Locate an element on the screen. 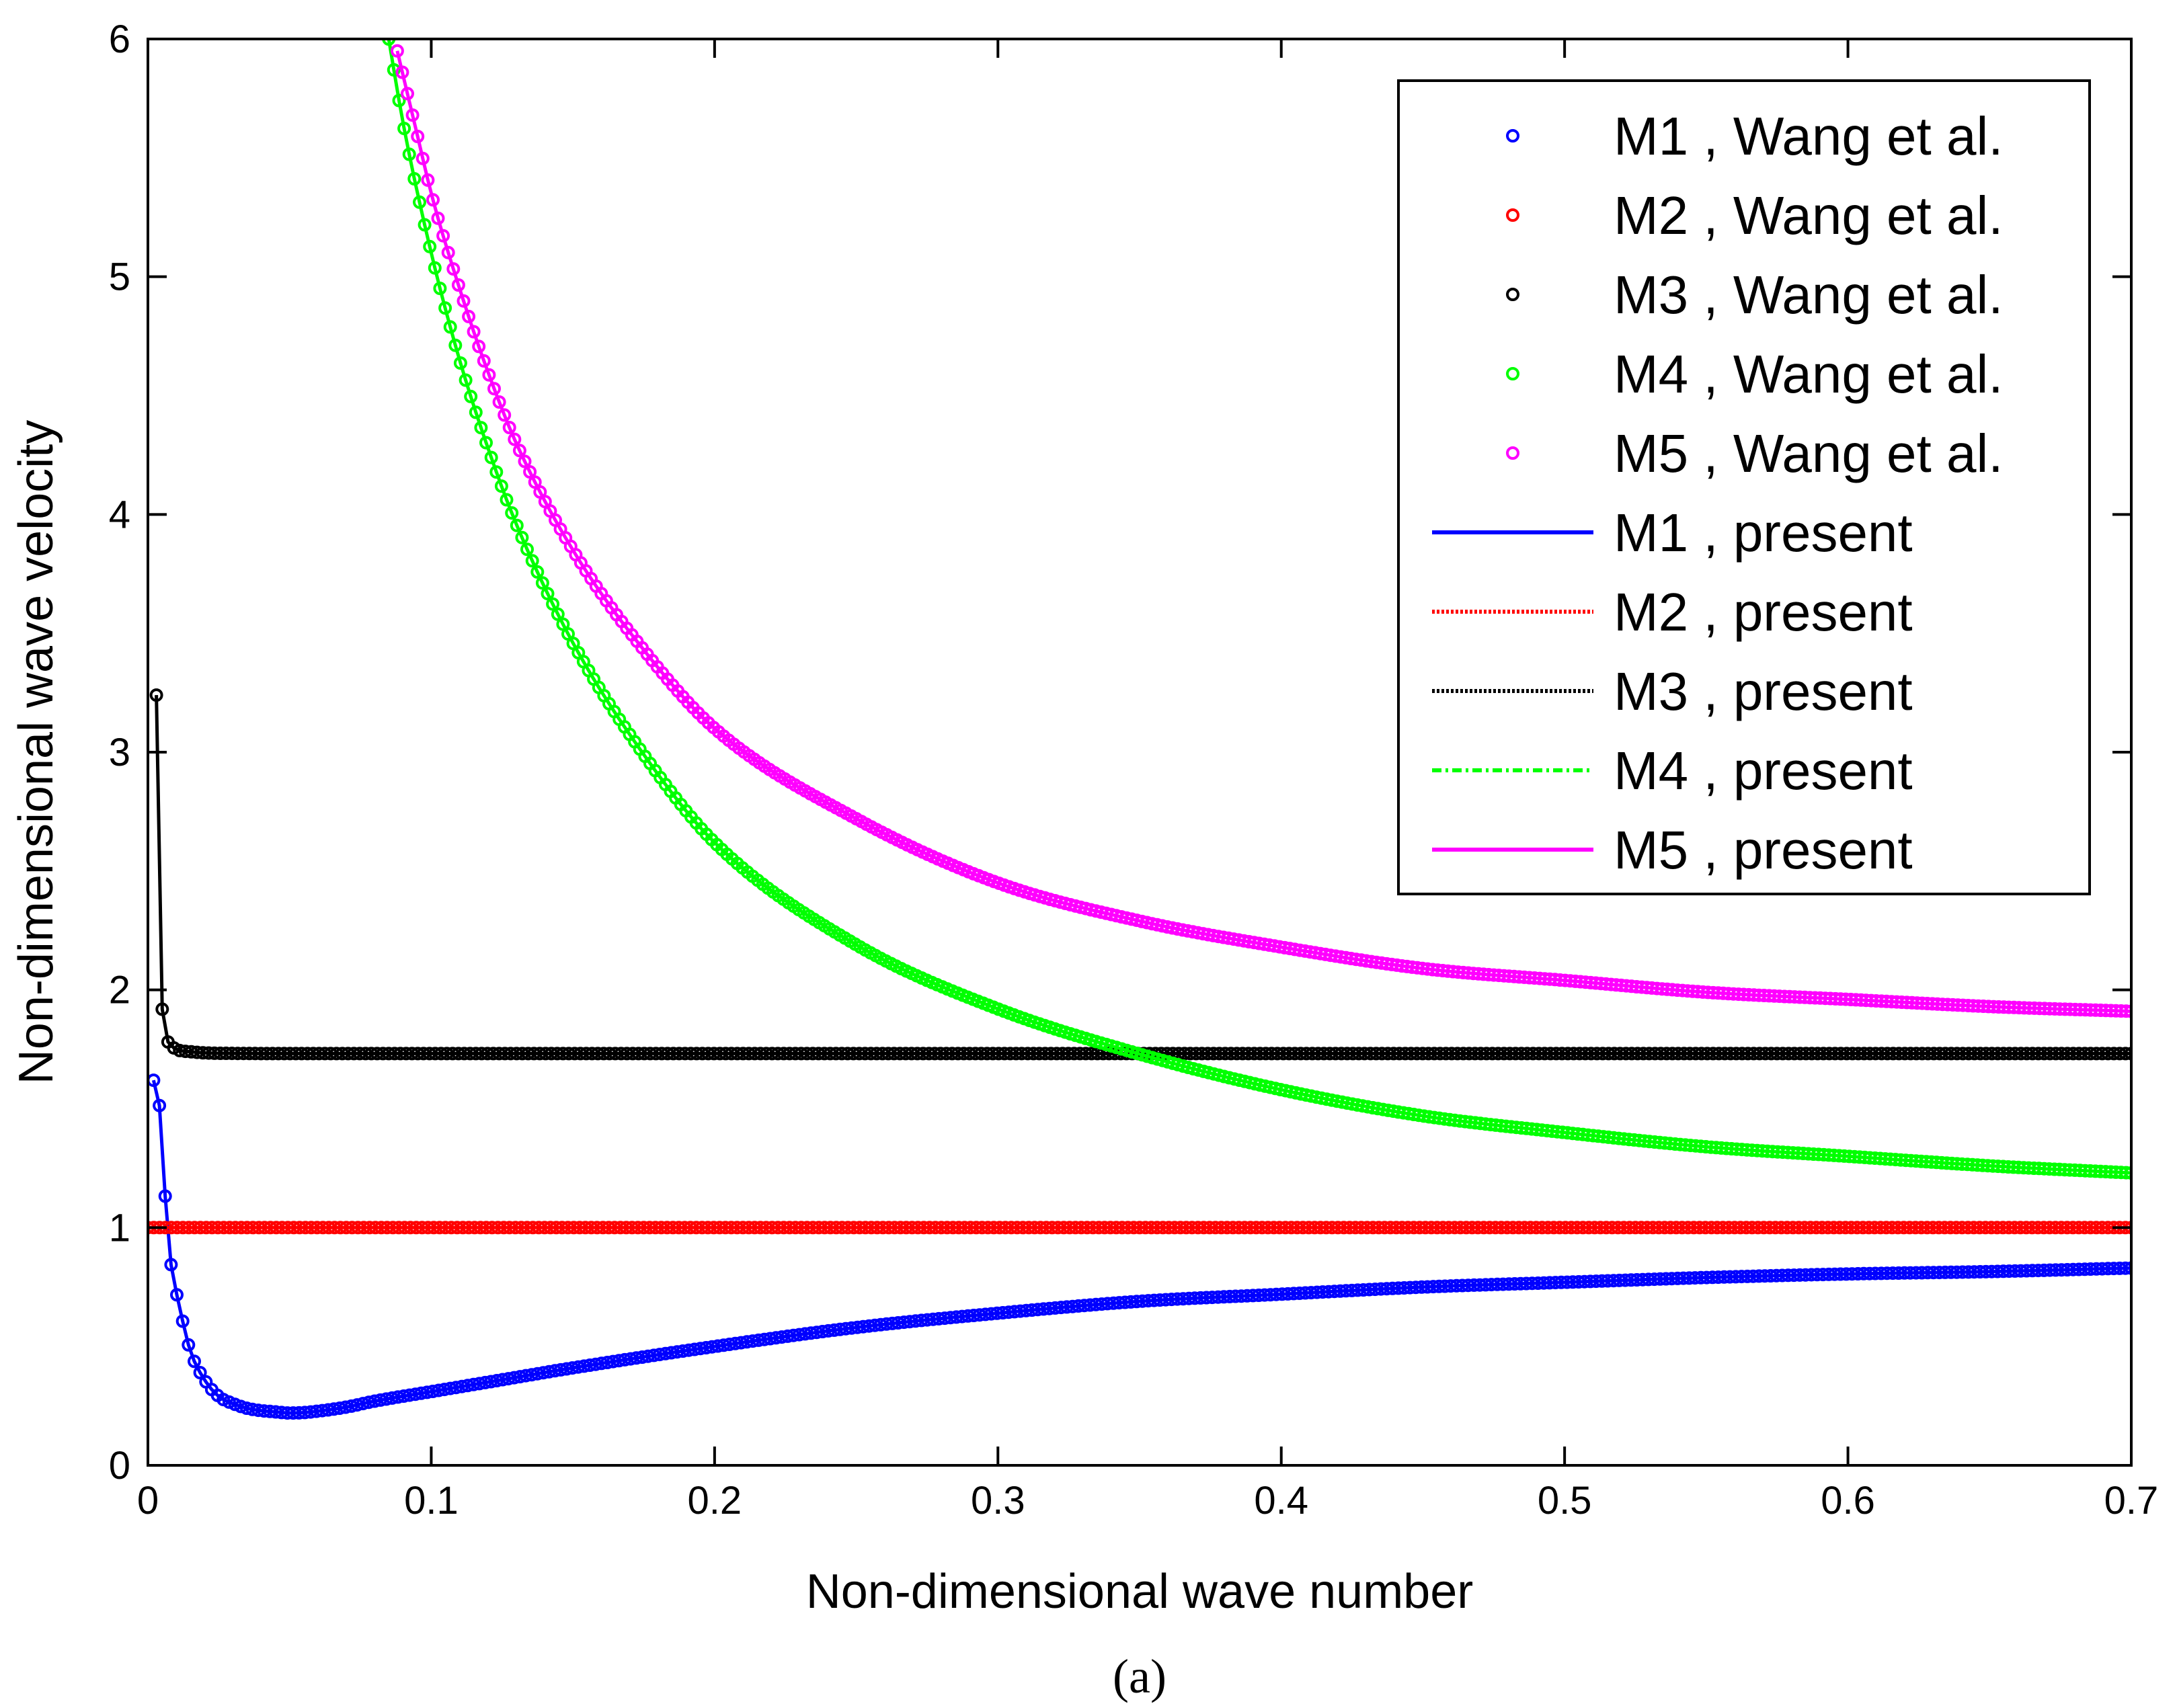 This screenshot has width=2177, height=1708. legend-item: M2 , Wang et al. is located at coordinates (1755, 215).